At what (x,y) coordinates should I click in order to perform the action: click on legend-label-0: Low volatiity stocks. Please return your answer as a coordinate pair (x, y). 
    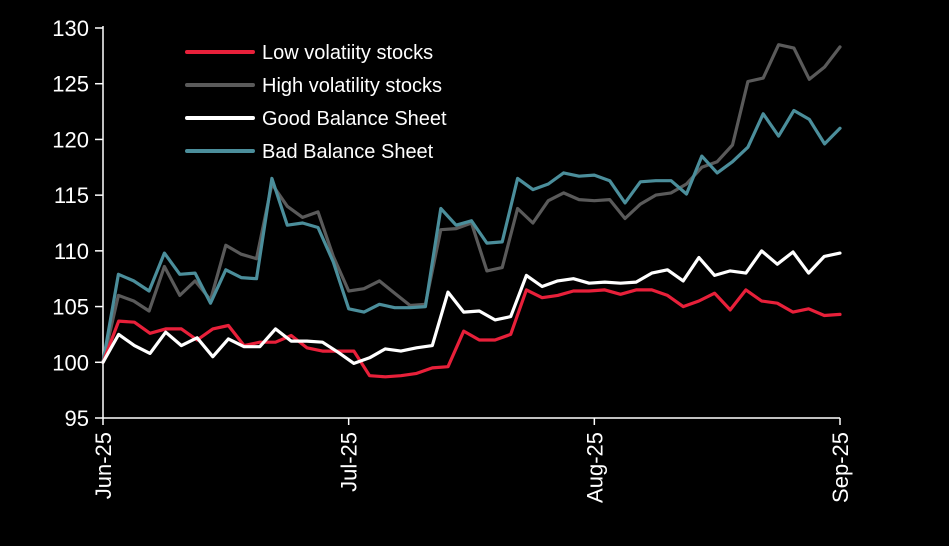
    Looking at the image, I should click on (347, 53).